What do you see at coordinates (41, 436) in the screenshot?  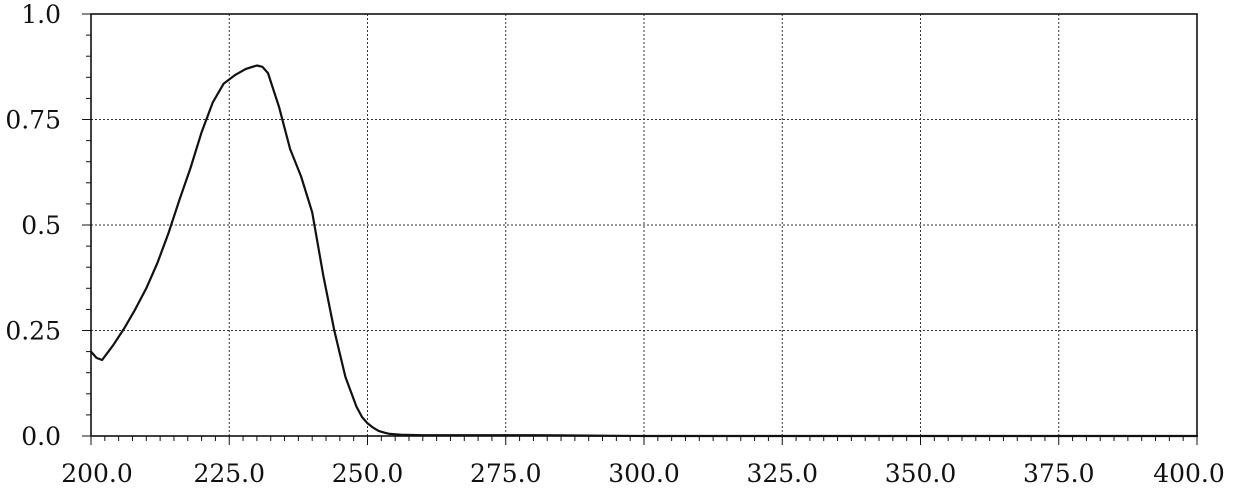 I see `y-tick-label: 0.0` at bounding box center [41, 436].